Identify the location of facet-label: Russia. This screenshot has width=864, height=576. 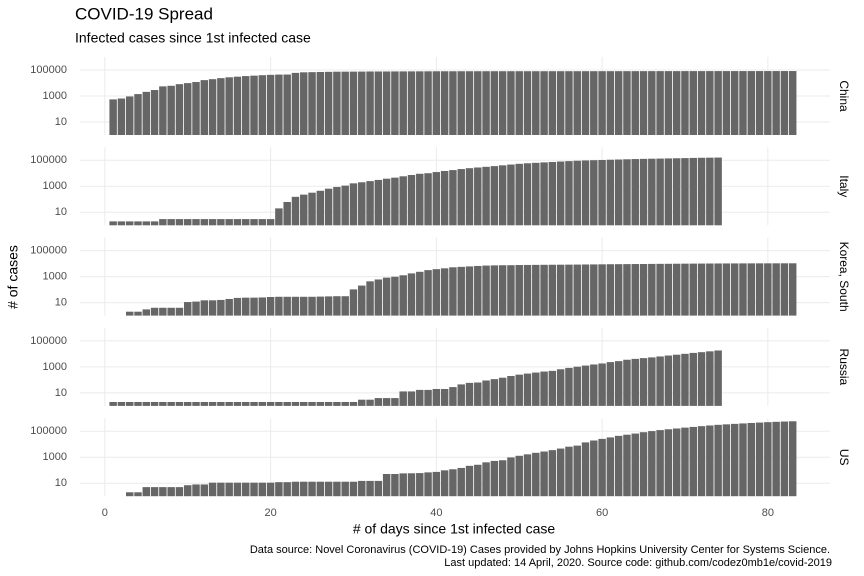
(844, 367).